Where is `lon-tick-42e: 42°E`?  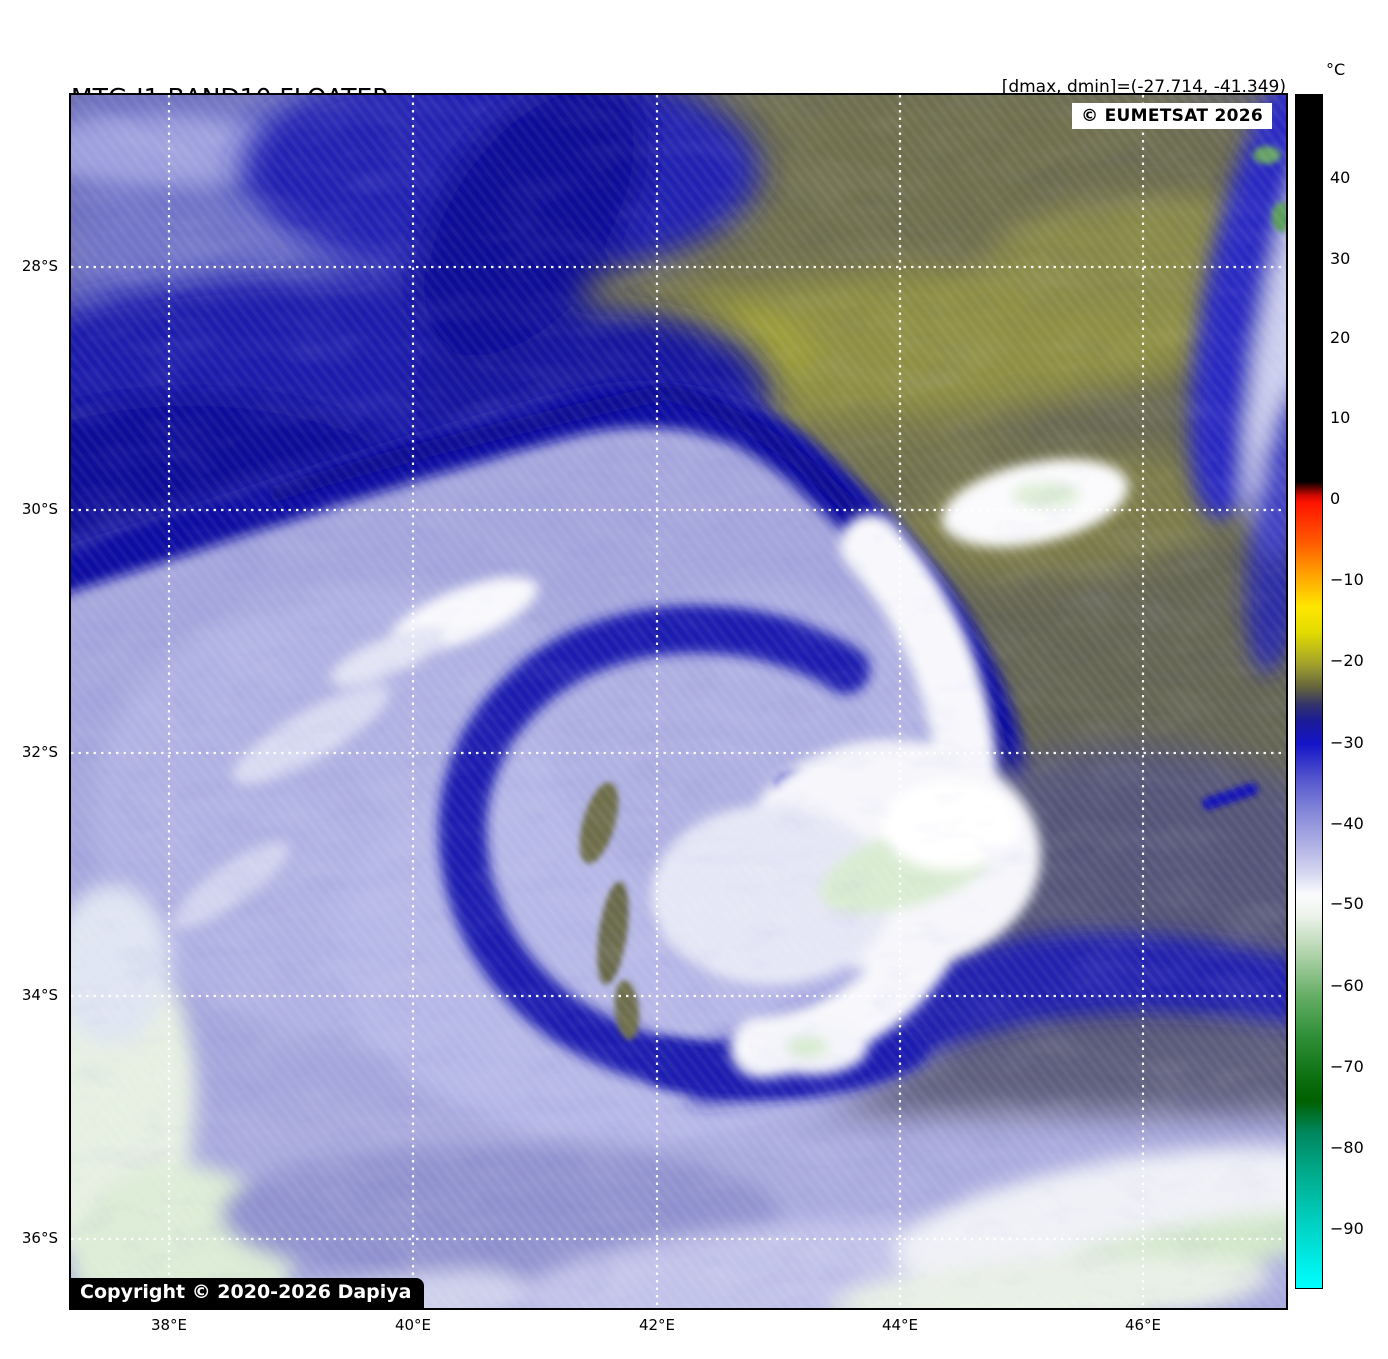
lon-tick-42e: 42°E is located at coordinates (657, 1325).